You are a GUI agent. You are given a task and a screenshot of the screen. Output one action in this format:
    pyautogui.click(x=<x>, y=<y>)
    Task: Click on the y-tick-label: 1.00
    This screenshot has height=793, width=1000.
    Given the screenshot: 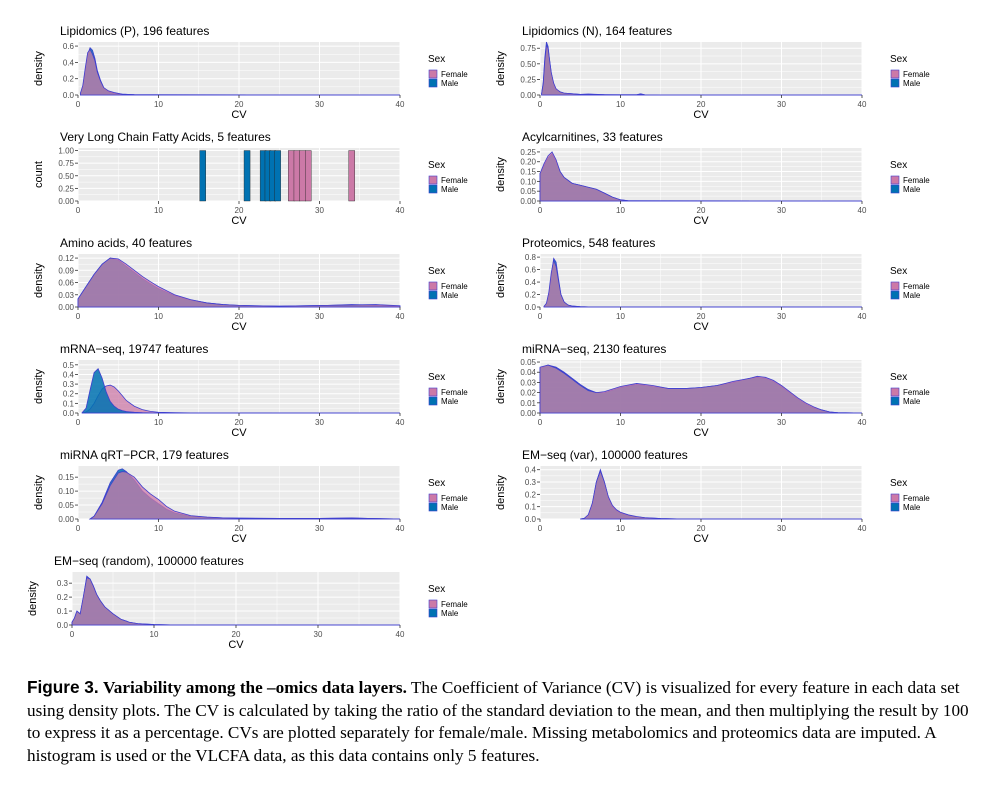 What is the action you would take?
    pyautogui.click(x=66, y=151)
    